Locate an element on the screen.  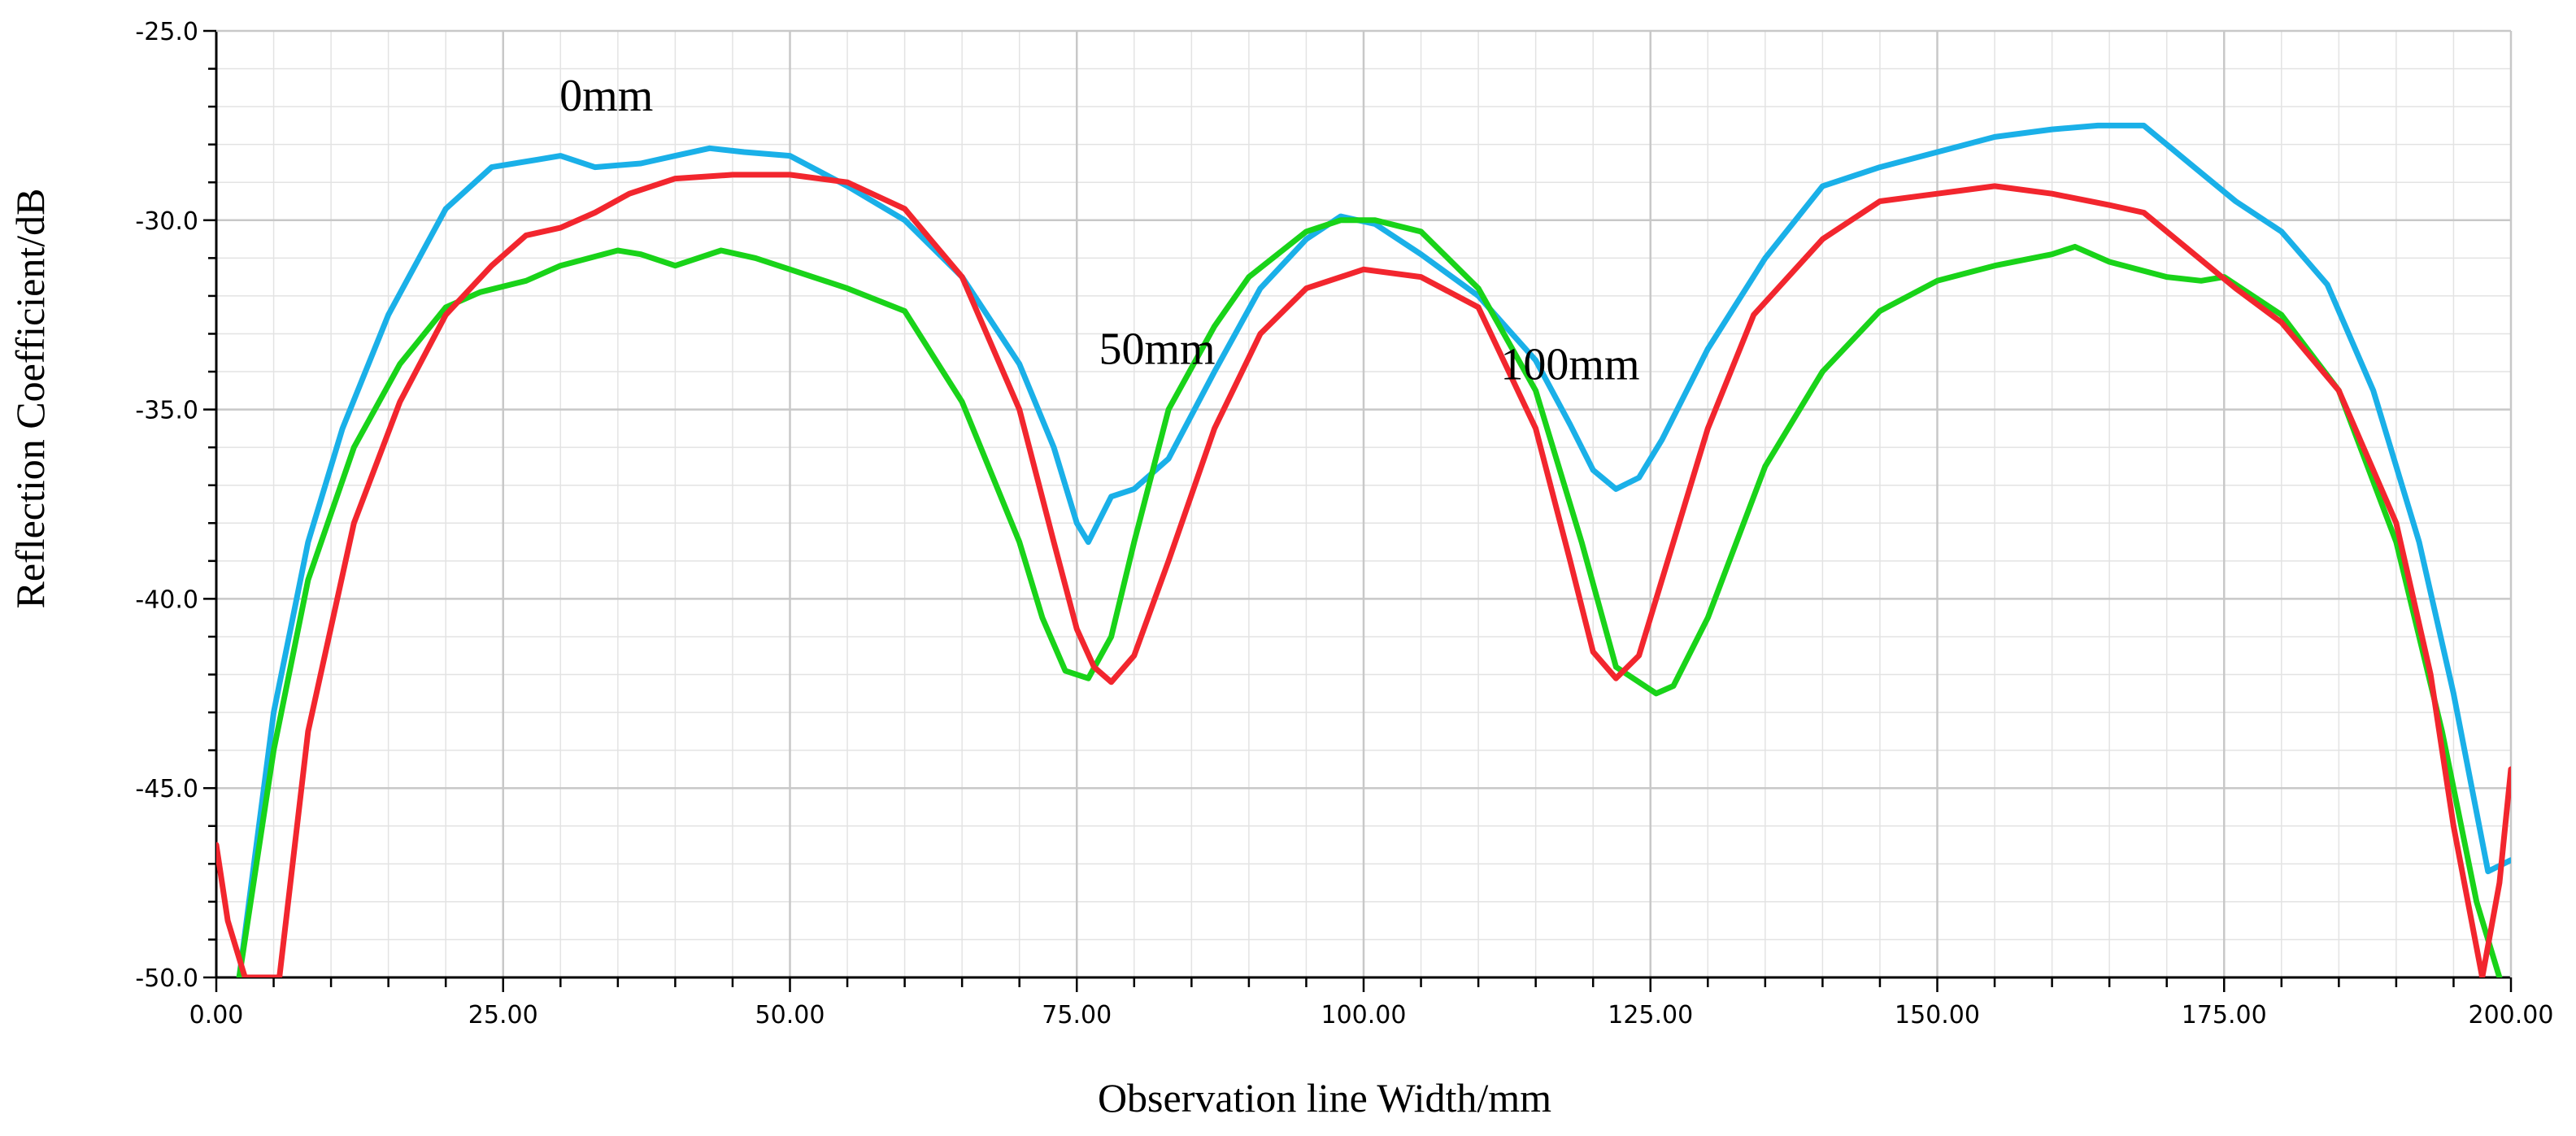
y-tick-label: -30.0 is located at coordinates (167, 222).